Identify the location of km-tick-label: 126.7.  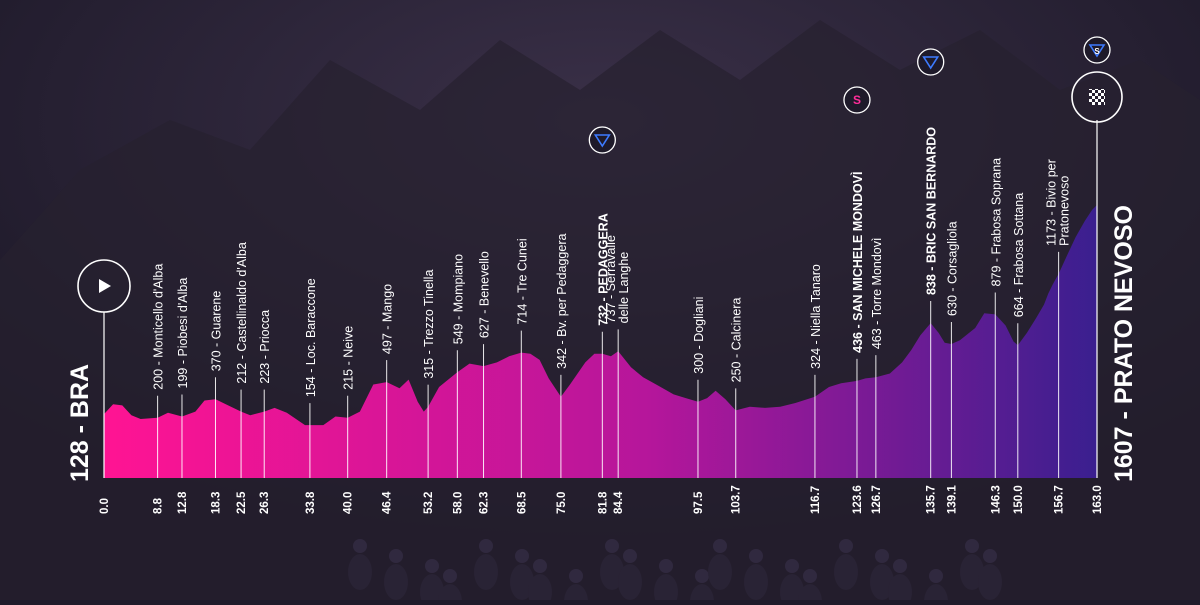
(877, 499).